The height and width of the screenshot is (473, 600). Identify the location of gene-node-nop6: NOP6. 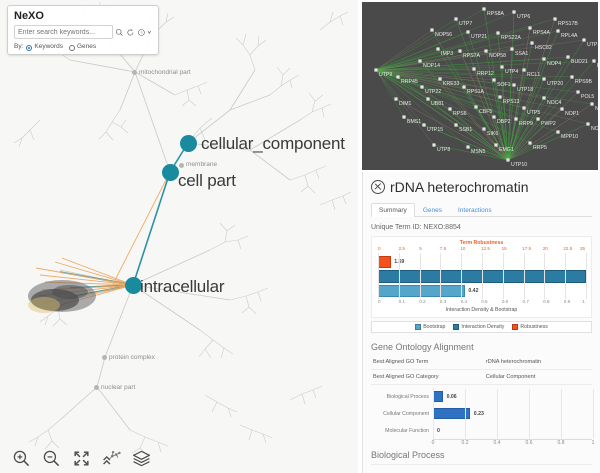
(594, 129).